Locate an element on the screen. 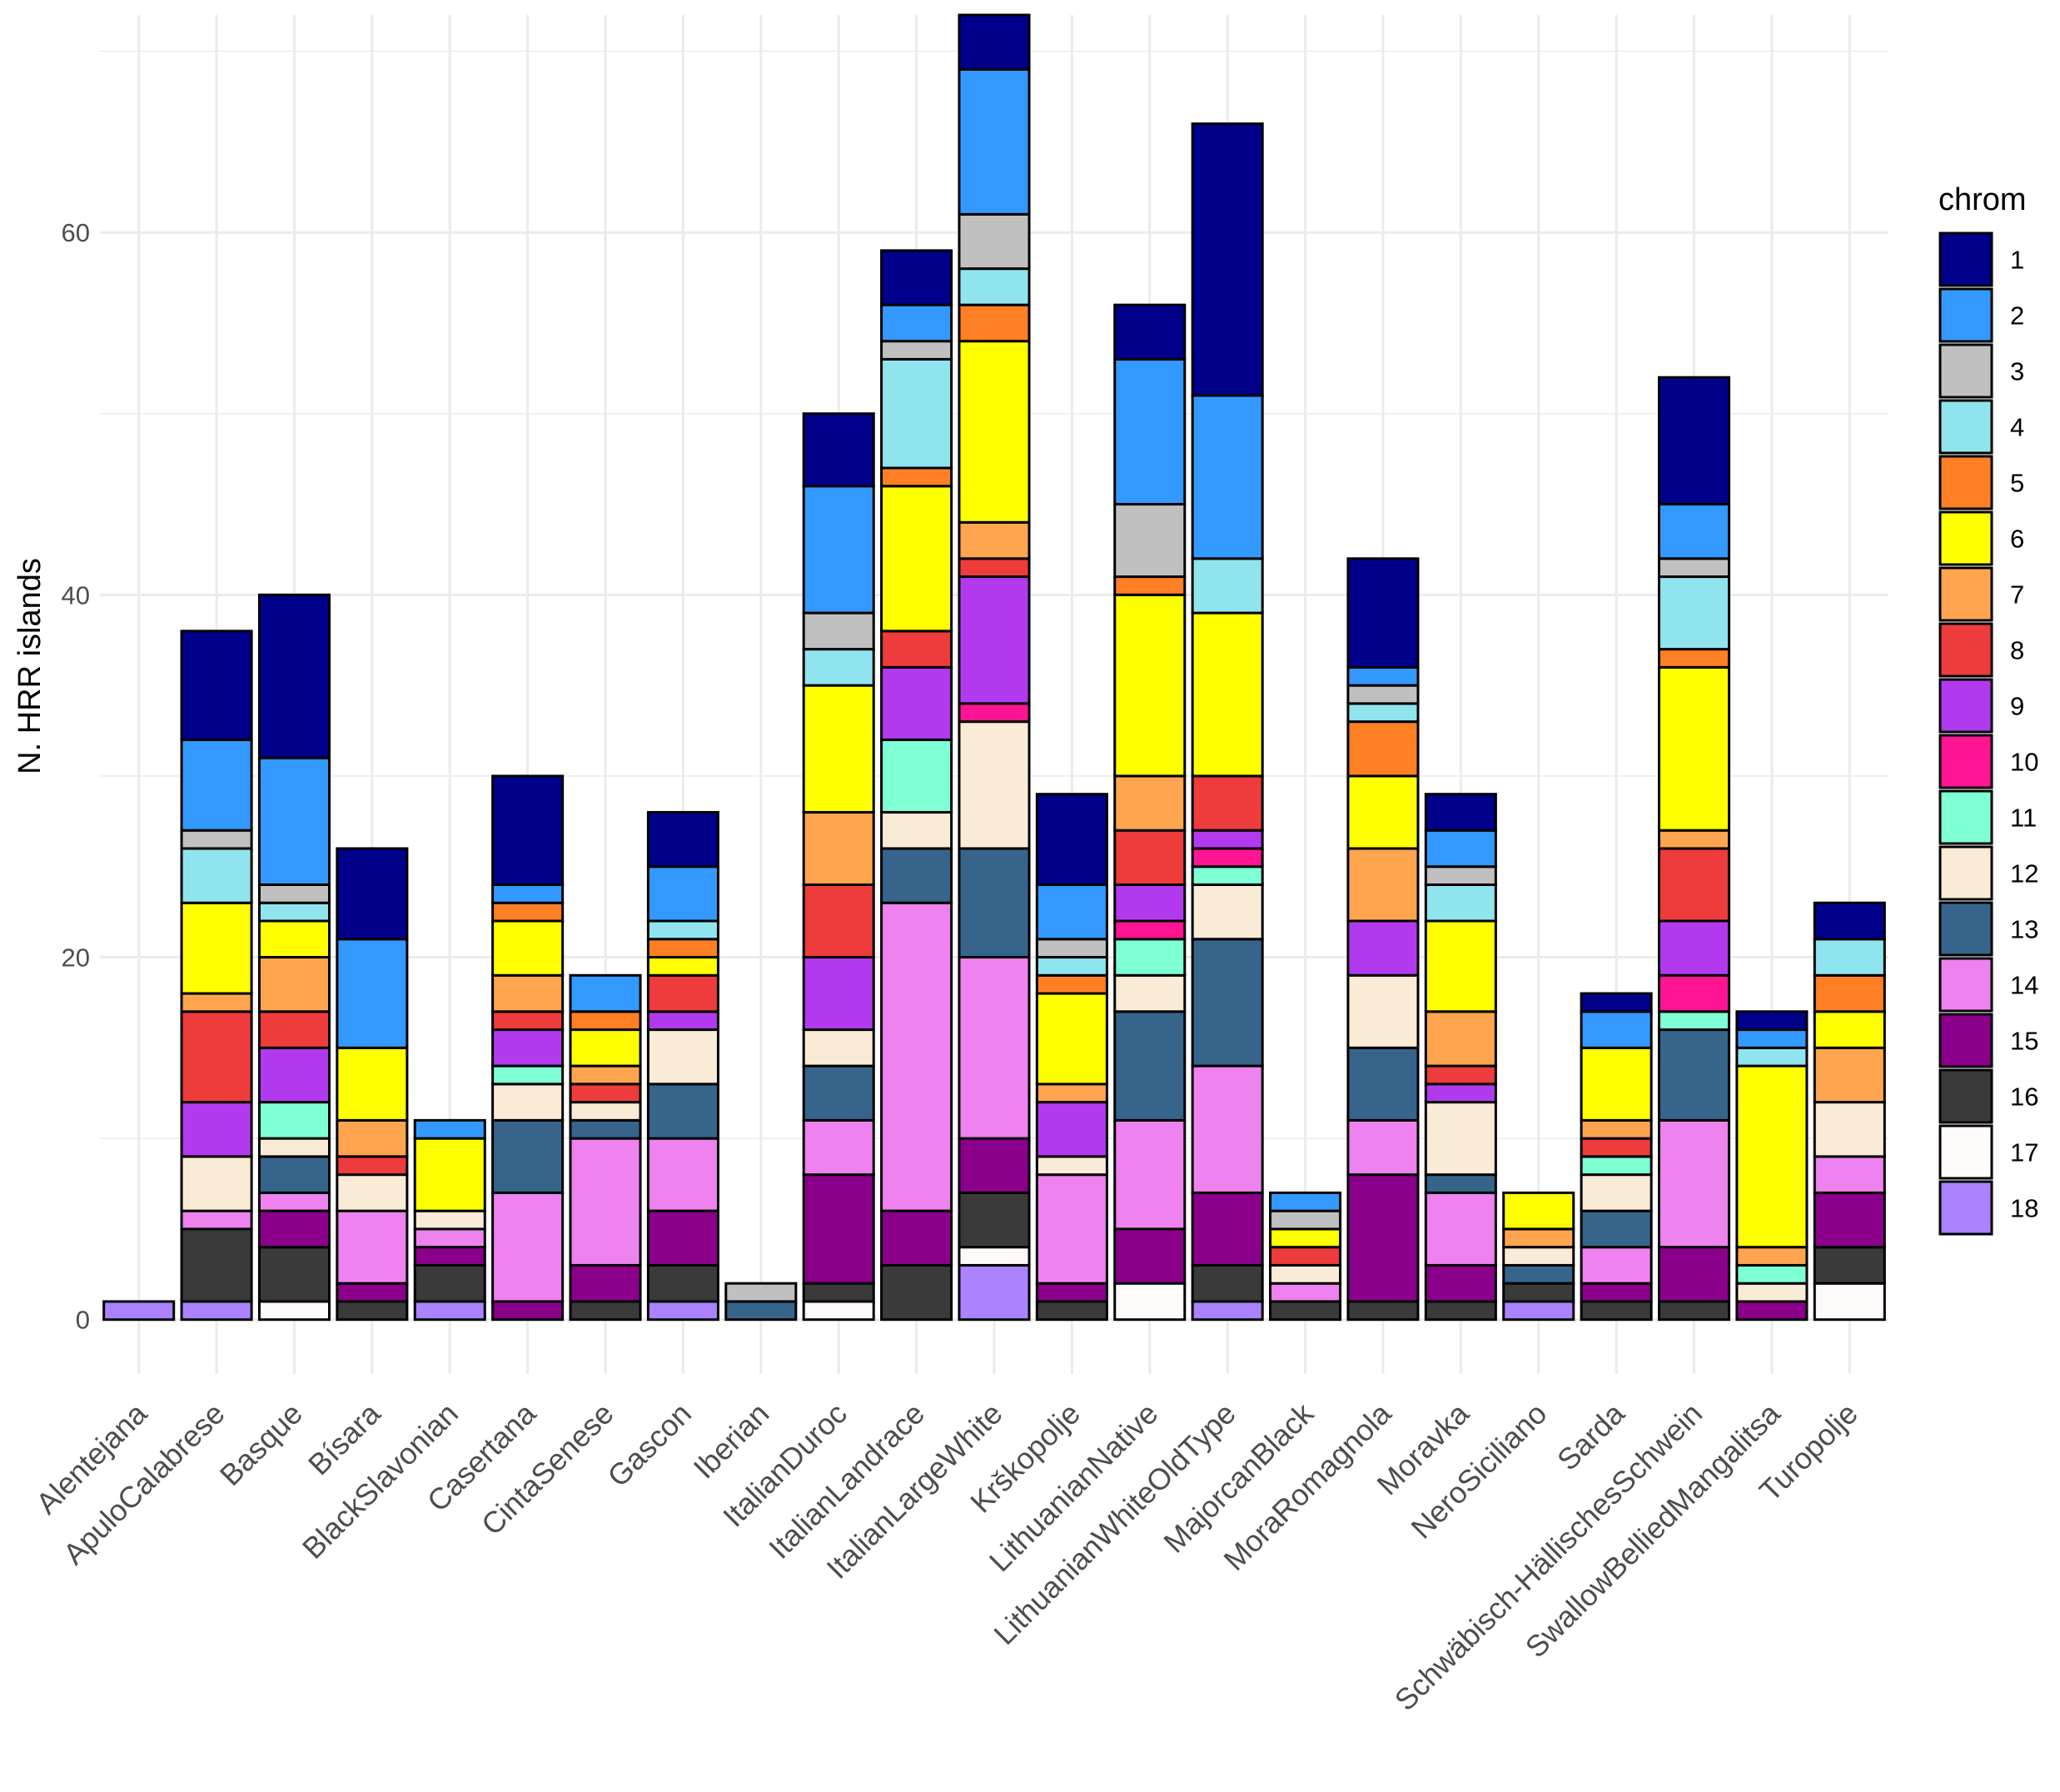 The width and height of the screenshot is (2060, 1792). bar-segment-Schwäbisch-HällischesSchwein-chrom-4 is located at coordinates (1694, 613).